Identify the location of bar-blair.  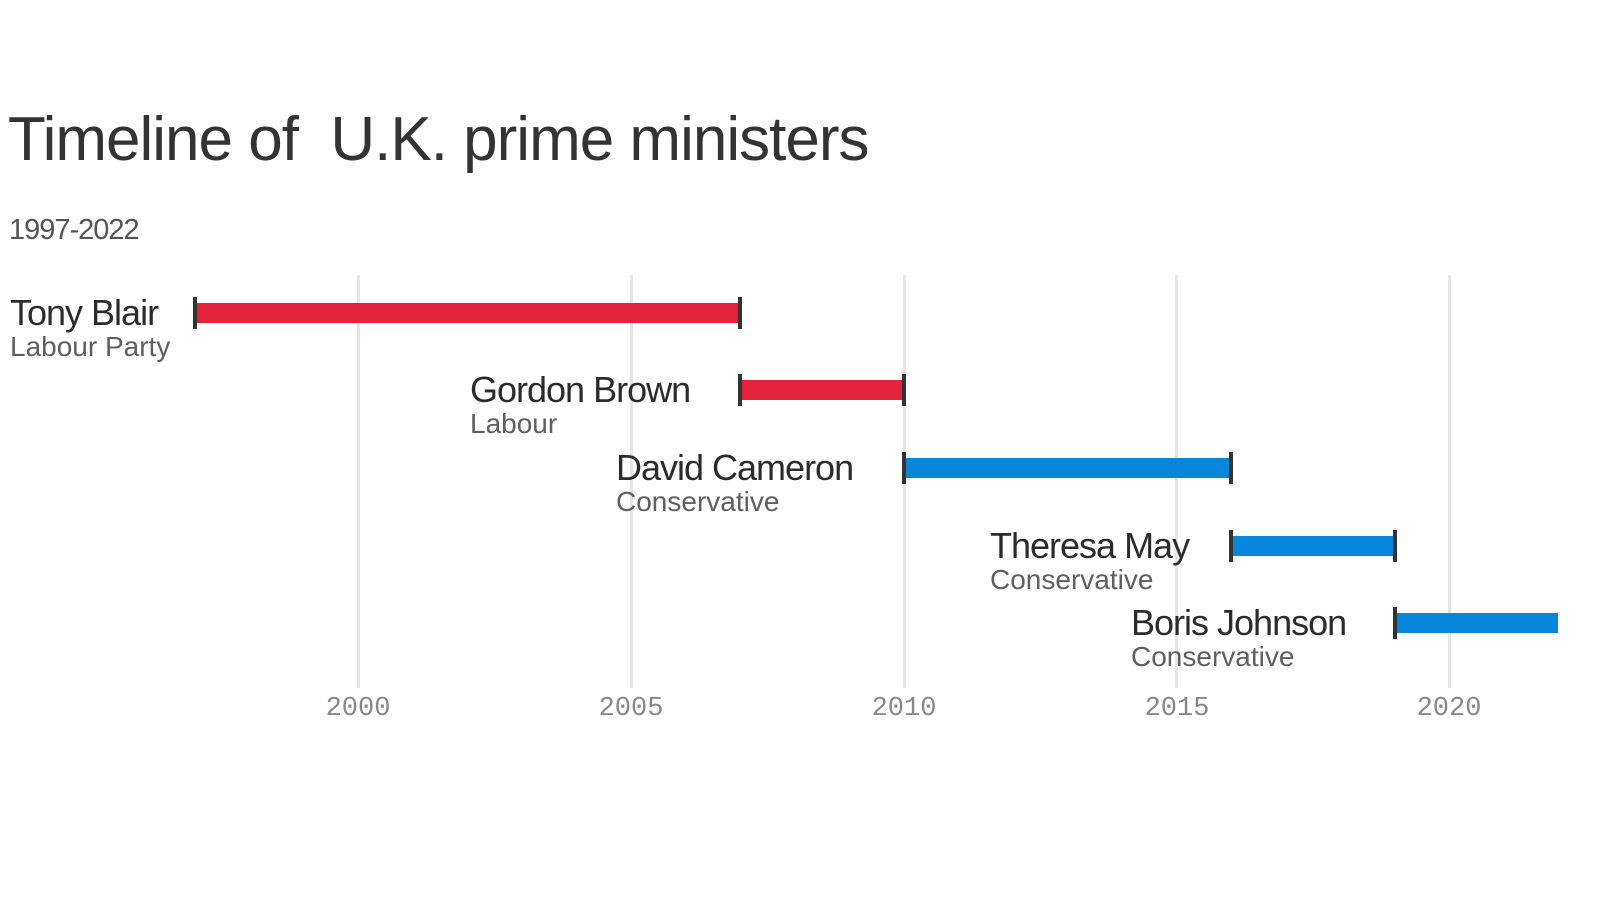
(468, 313).